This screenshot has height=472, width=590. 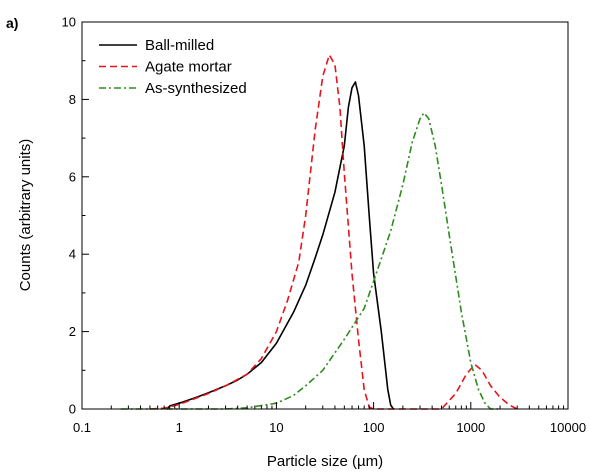 What do you see at coordinates (69, 22) in the screenshot?
I see `y-tick-label: 10` at bounding box center [69, 22].